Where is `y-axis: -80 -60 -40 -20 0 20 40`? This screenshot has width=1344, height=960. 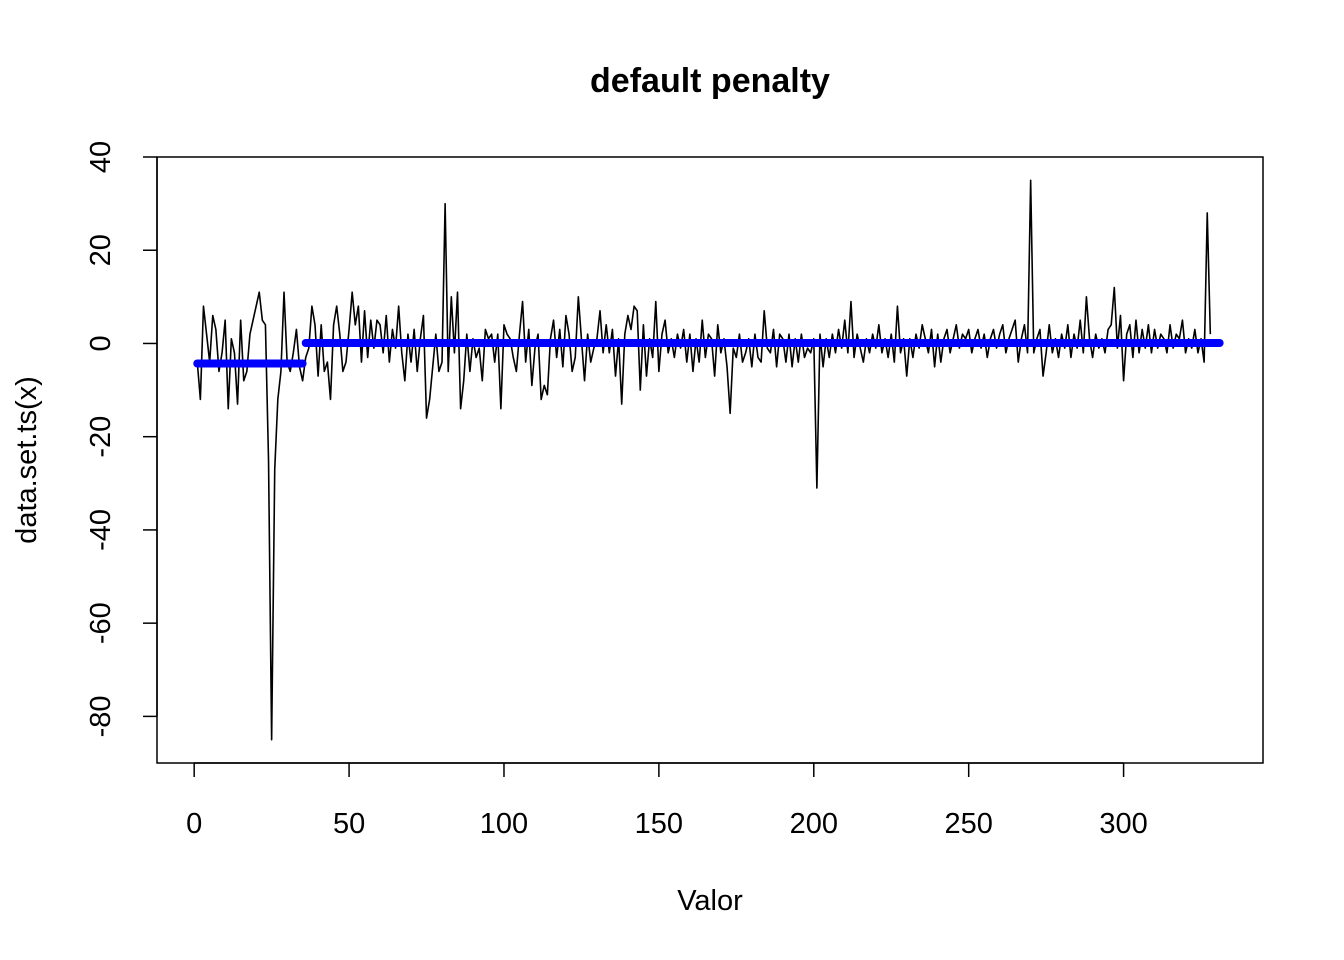
y-axis: -80 -60 -40 -20 0 20 40 is located at coordinates (121, 439).